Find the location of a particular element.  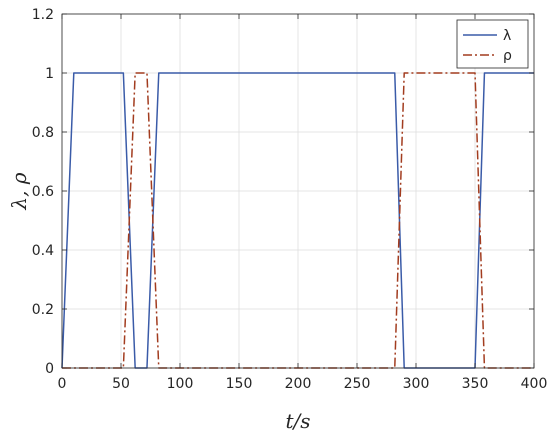

x-tick-label: 300 is located at coordinates (416, 384).